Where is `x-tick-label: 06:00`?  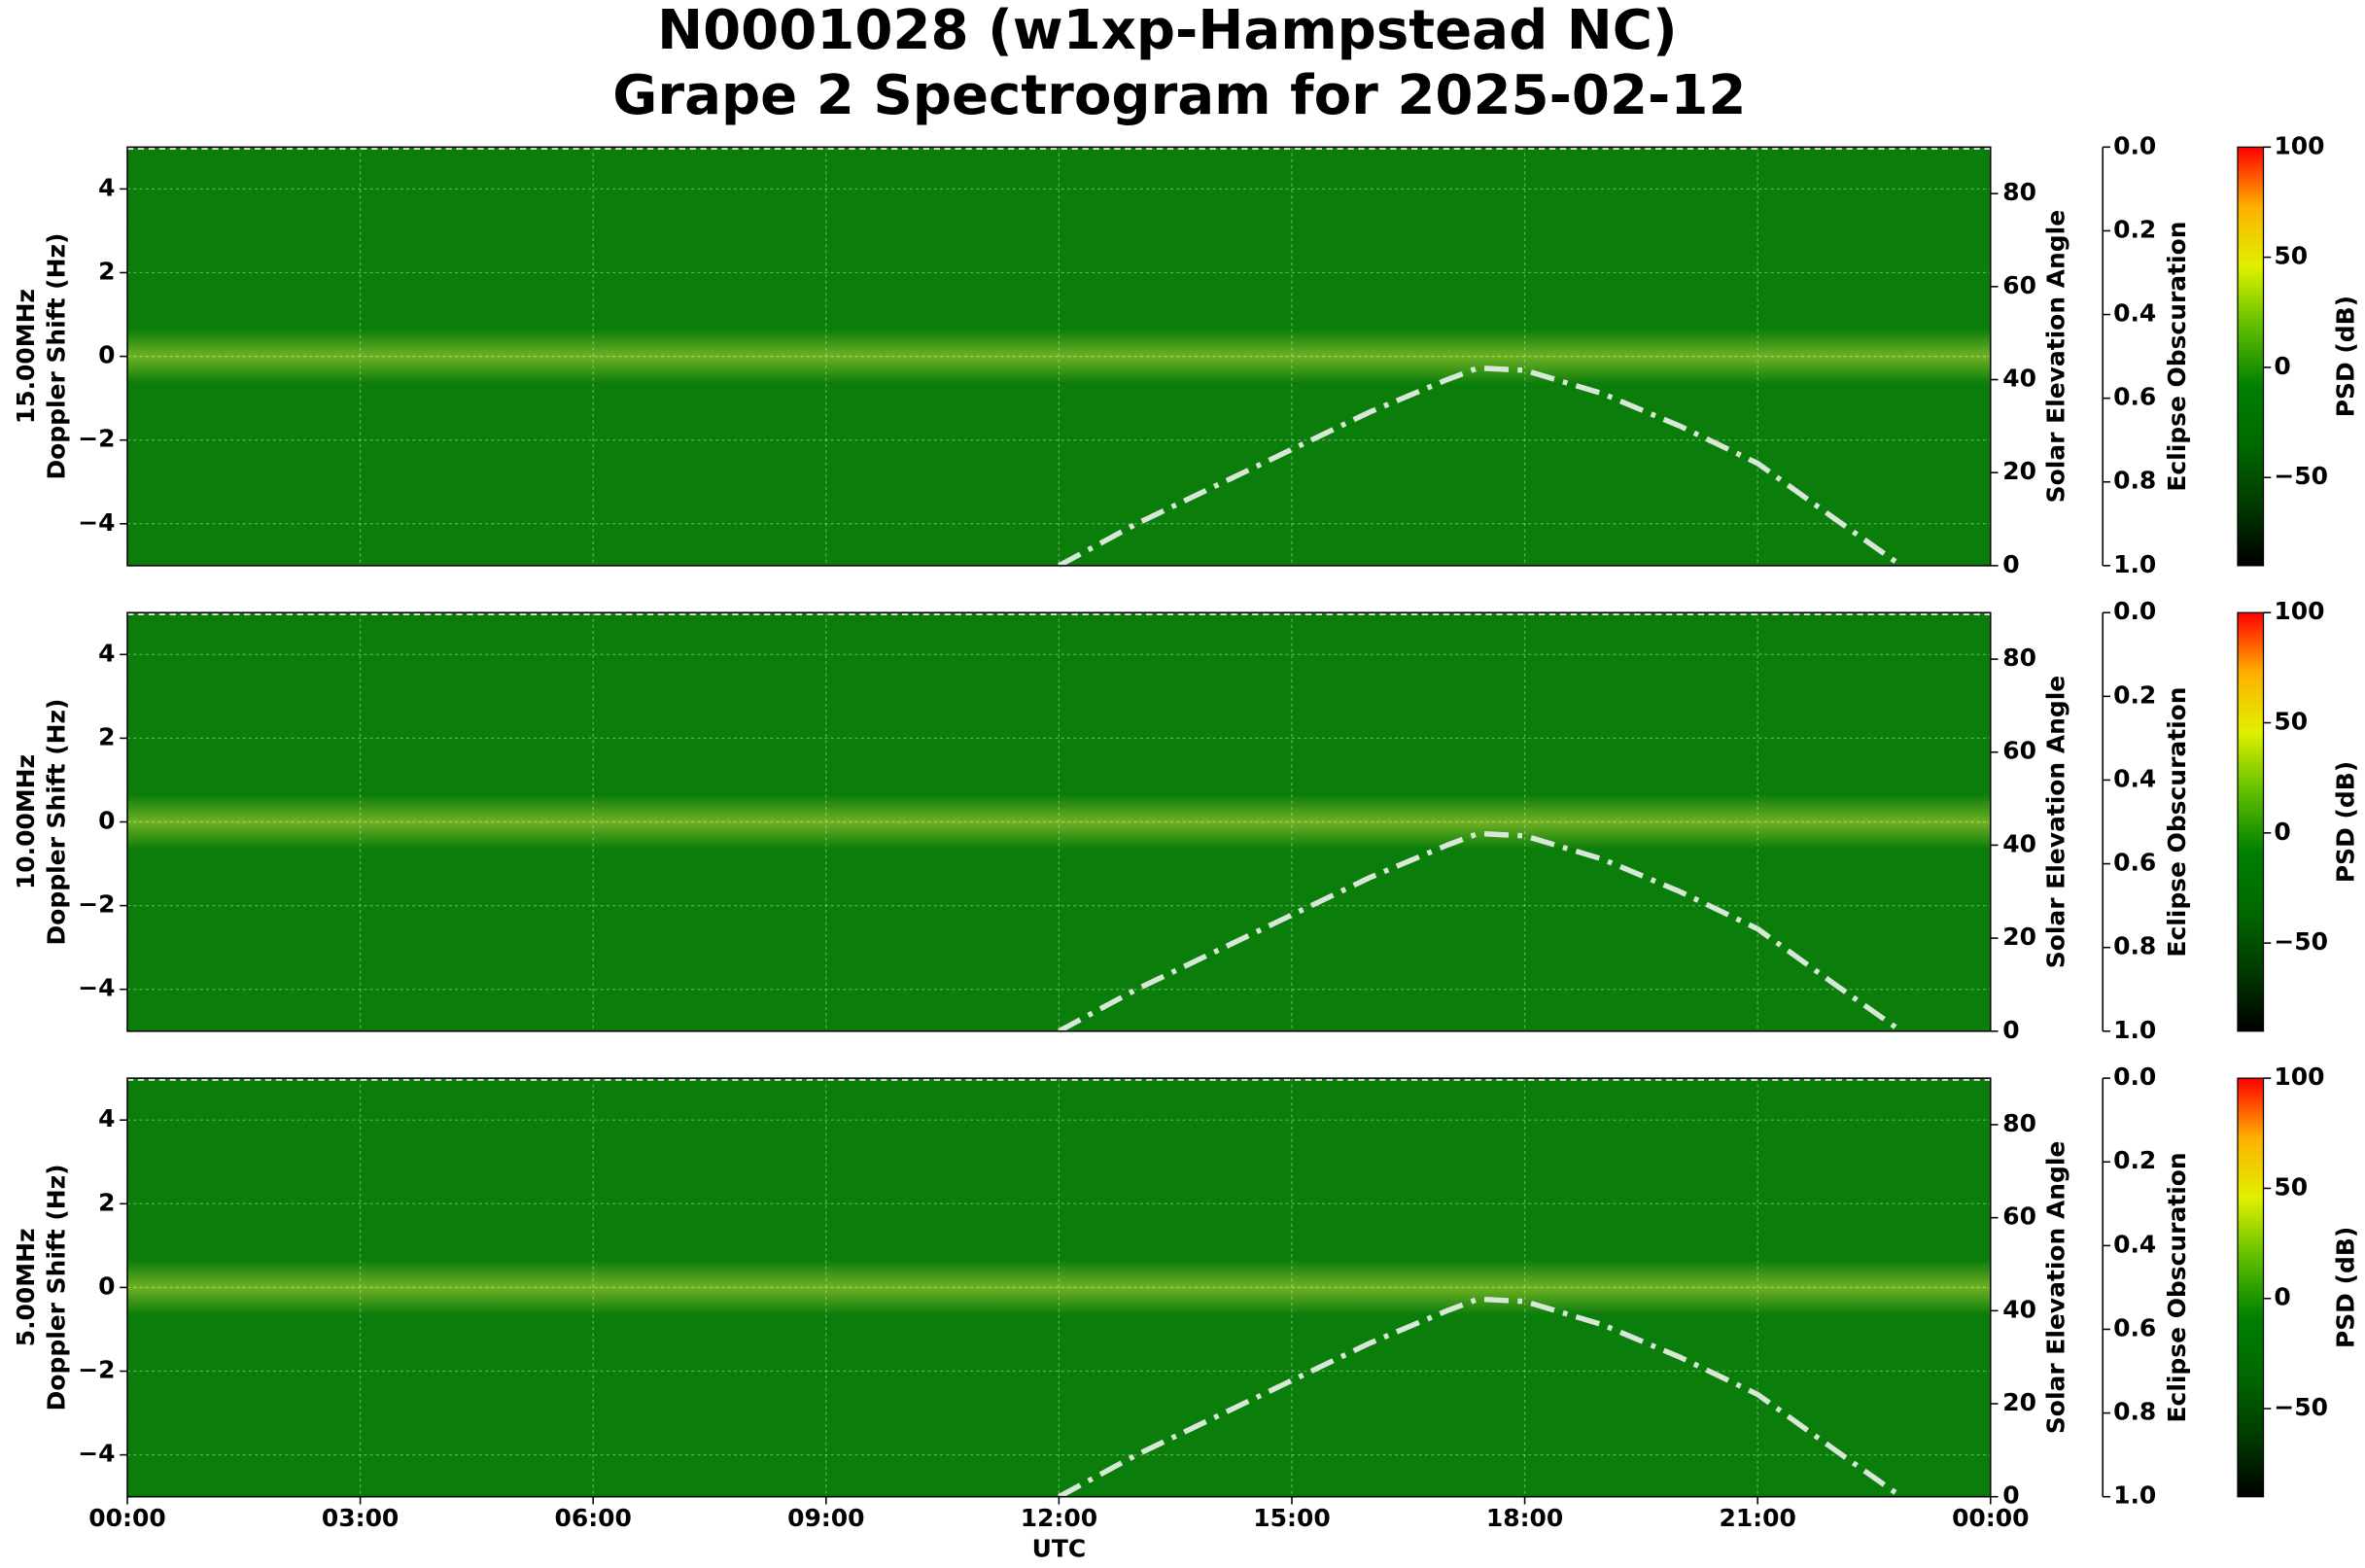 x-tick-label: 06:00 is located at coordinates (593, 1518).